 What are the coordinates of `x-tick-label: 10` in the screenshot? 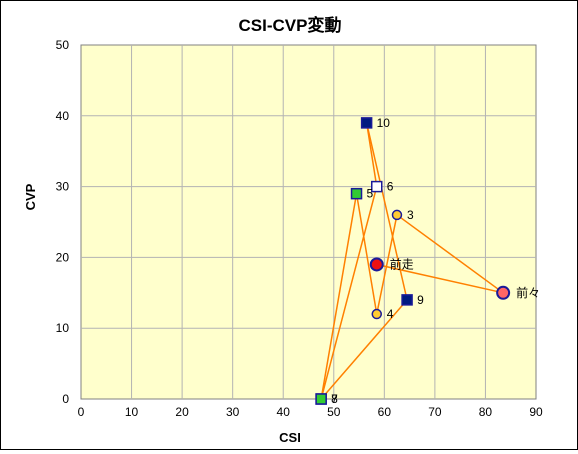 It's located at (132, 412).